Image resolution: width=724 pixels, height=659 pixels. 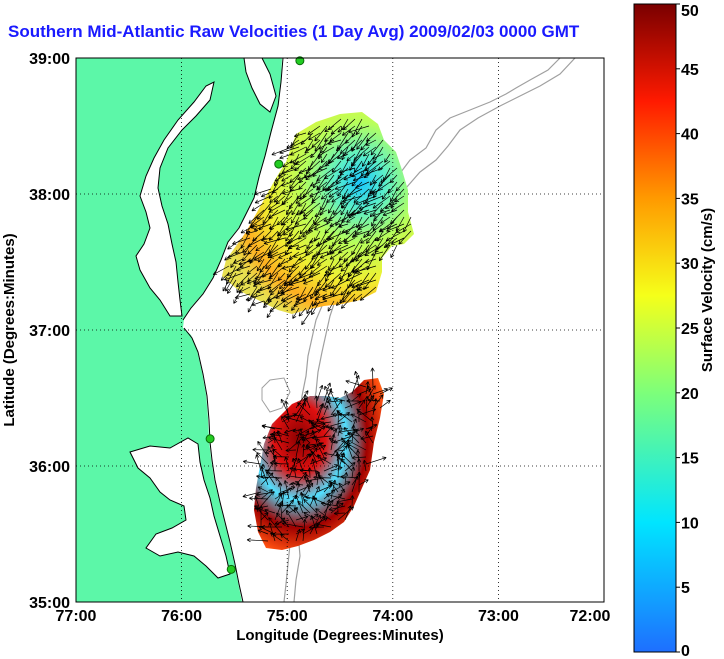 I want to click on pamlico-sound, so click(x=180, y=508).